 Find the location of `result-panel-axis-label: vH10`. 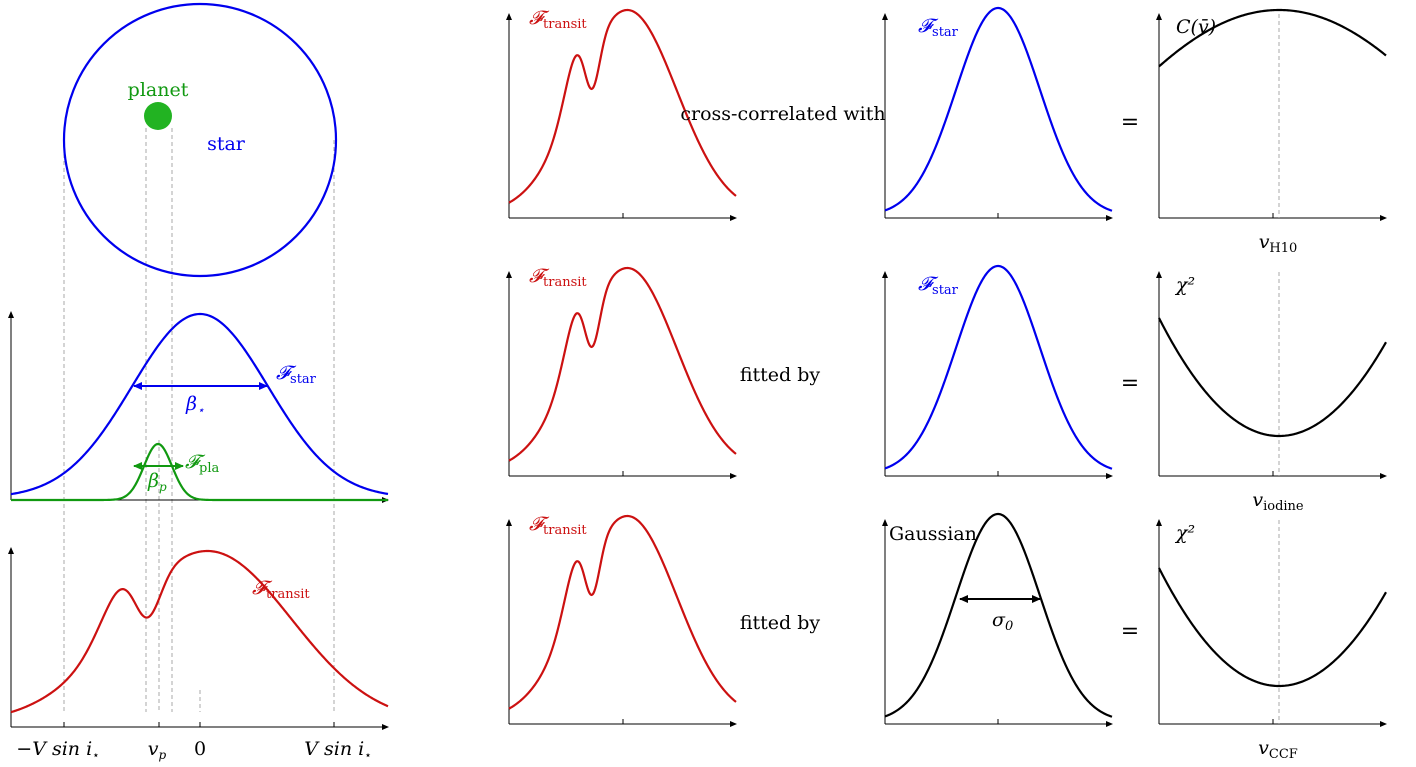

result-panel-axis-label: vH10 is located at coordinates (1278, 243).